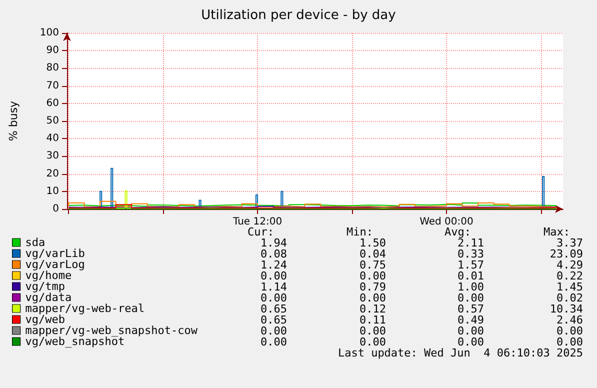  What do you see at coordinates (569, 287) in the screenshot?
I see `text: 1.45` at bounding box center [569, 287].